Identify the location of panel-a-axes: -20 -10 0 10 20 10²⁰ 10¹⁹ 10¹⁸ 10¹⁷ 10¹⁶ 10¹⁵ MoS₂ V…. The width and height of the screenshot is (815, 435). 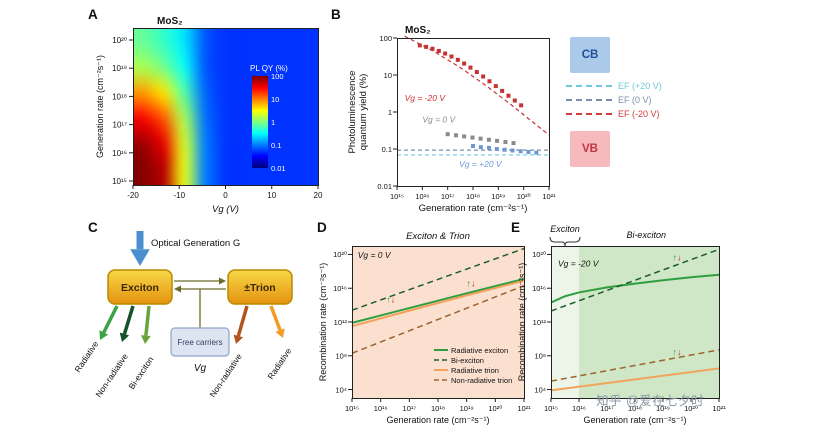
(209, 115).